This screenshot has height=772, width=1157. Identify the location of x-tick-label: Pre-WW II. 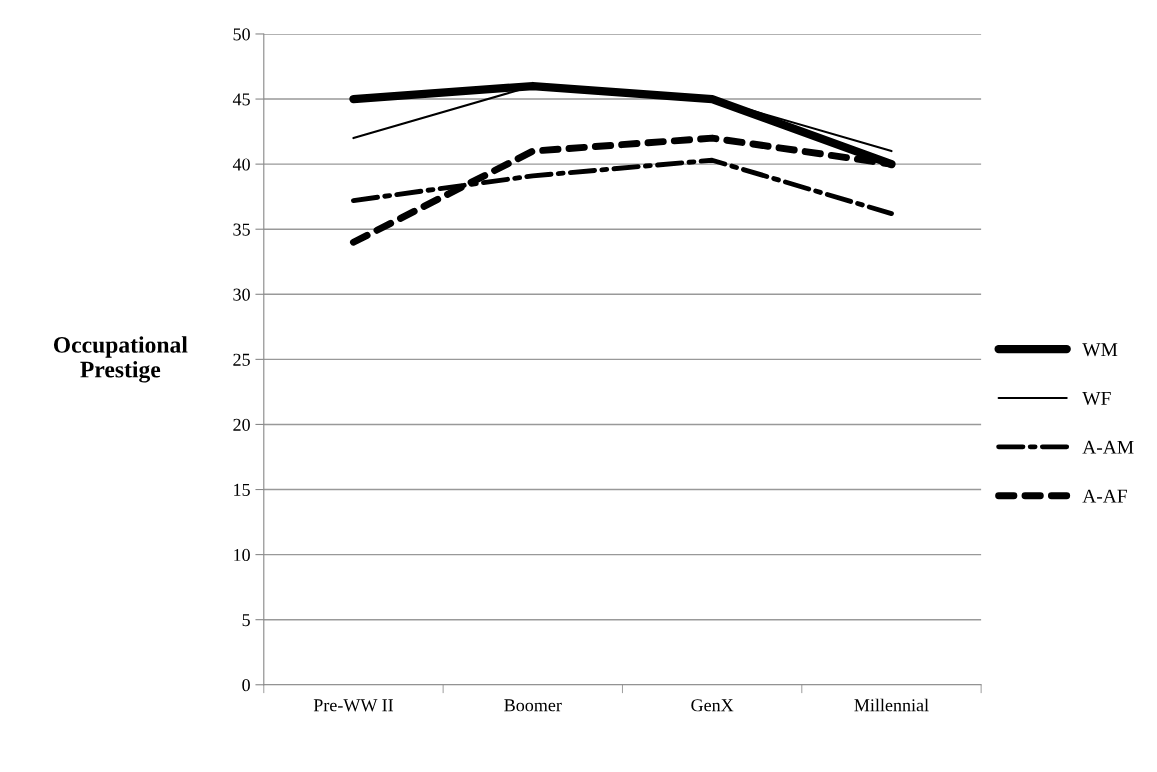
(353, 705).